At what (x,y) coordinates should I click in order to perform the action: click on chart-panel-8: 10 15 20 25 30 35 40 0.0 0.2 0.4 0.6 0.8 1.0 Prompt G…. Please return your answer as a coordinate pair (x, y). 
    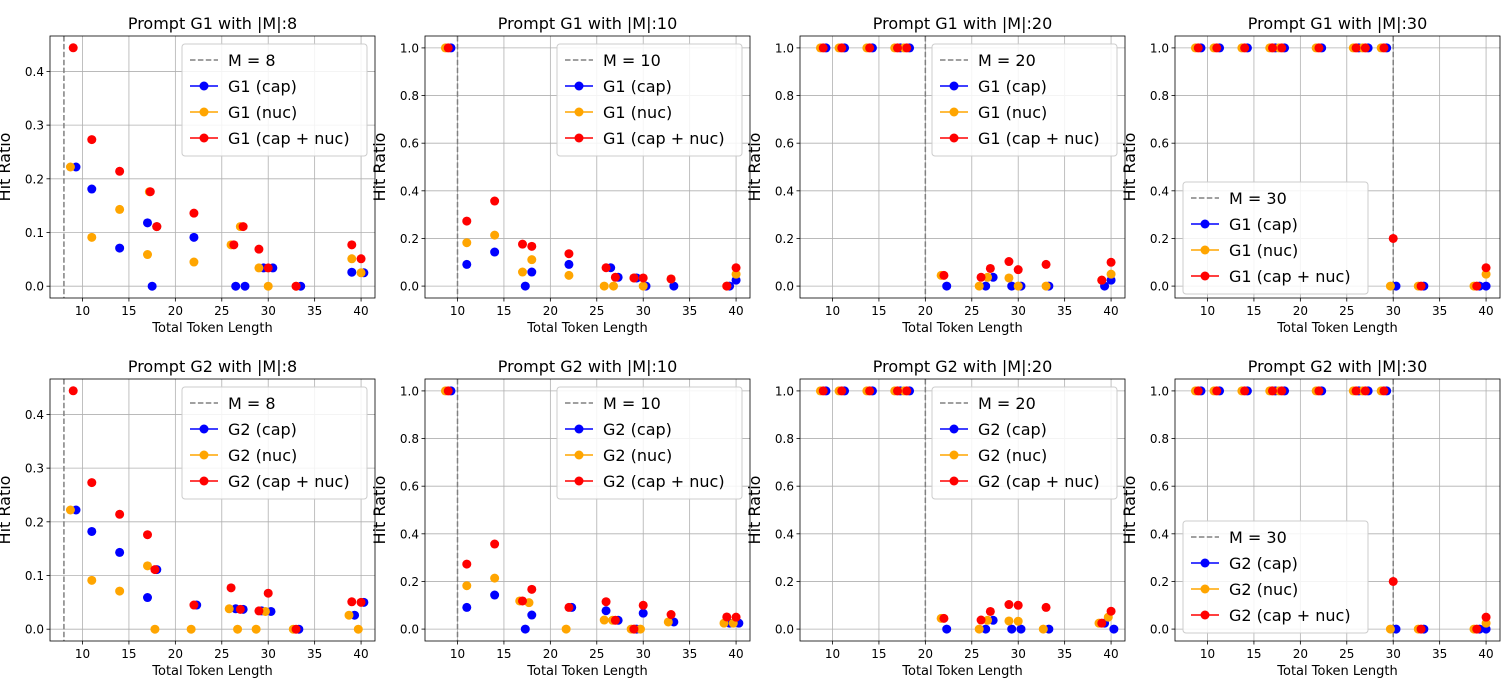
    Looking at the image, I should click on (1310, 518).